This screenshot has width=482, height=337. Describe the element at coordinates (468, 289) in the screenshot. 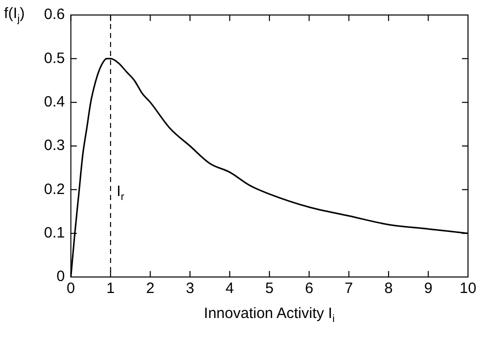

I see `x-tick-label: 10` at that location.